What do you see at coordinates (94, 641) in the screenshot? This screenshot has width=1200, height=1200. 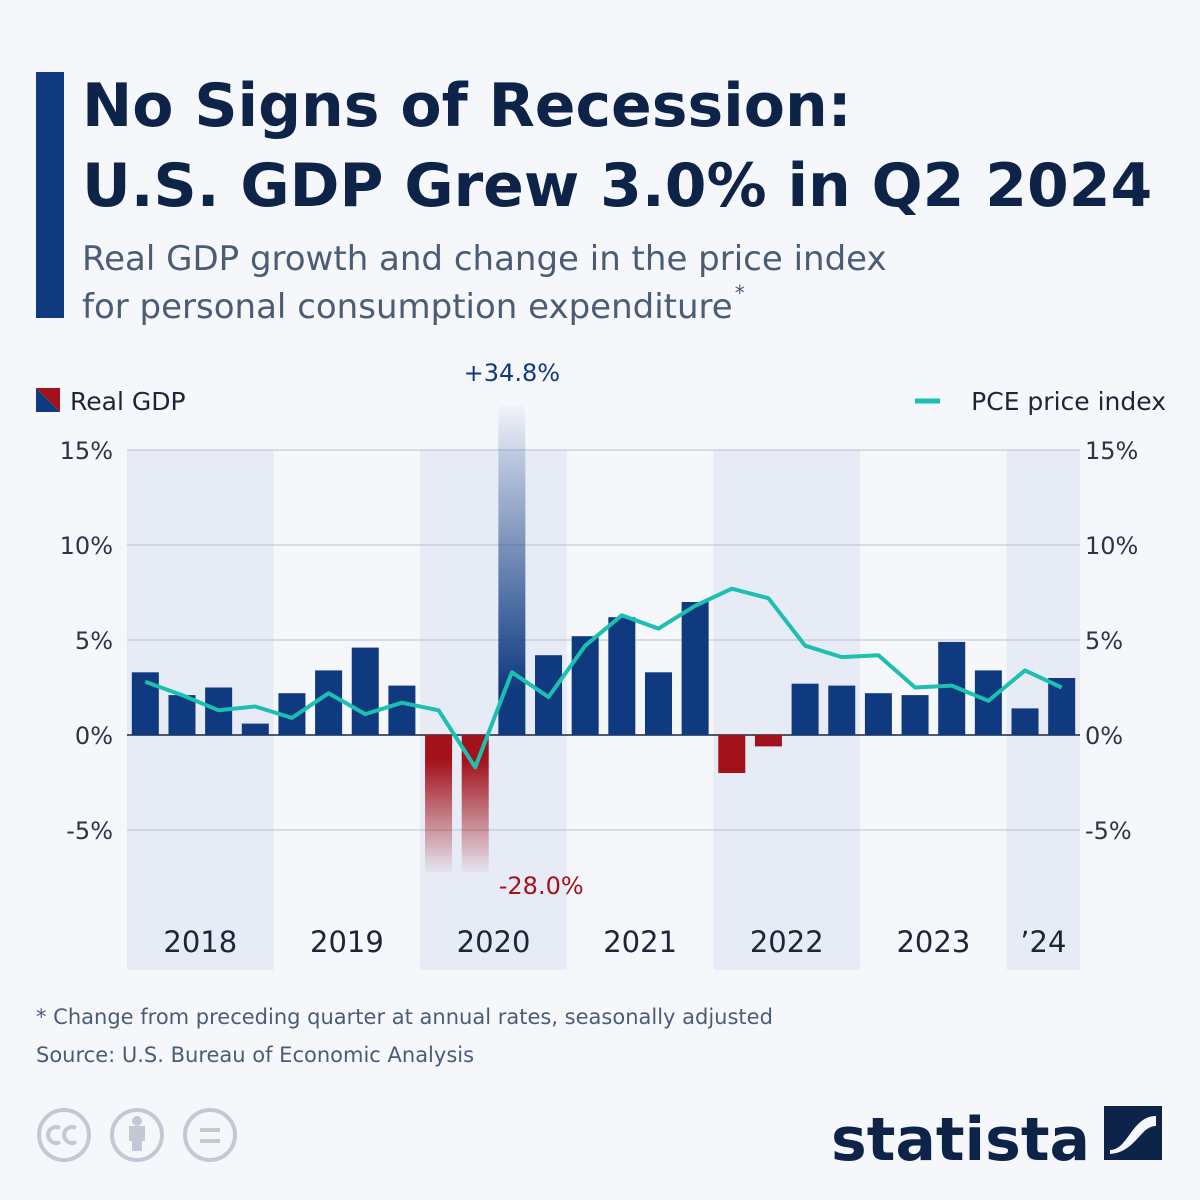 I see `y-tick-label: 5%` at bounding box center [94, 641].